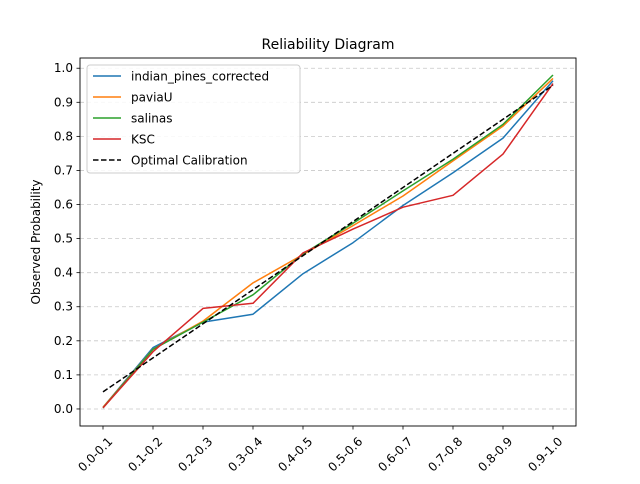 This screenshot has height=484, width=640. Describe the element at coordinates (63, 307) in the screenshot. I see `y-tick-label: 0.3` at that location.